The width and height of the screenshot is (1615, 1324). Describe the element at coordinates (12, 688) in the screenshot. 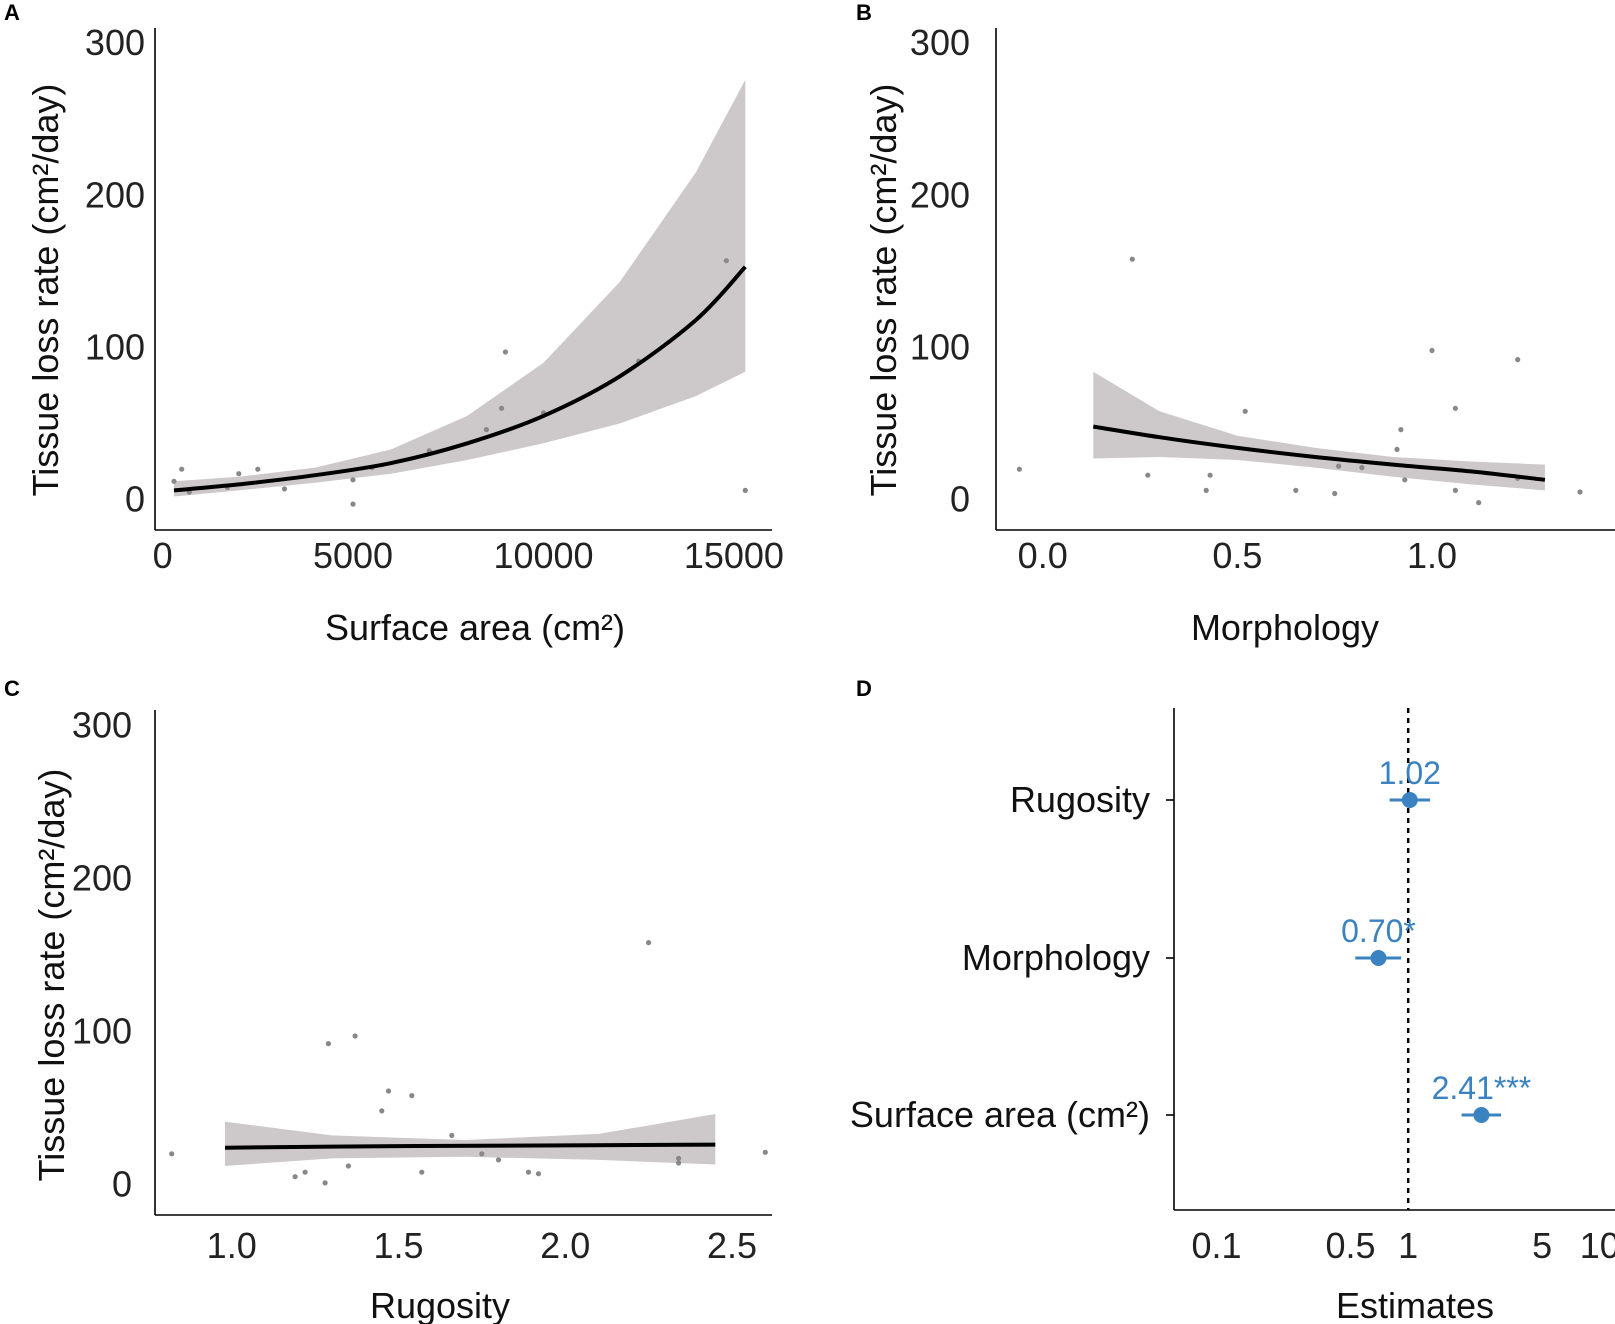

I see `panel-letter-c: C` at that location.